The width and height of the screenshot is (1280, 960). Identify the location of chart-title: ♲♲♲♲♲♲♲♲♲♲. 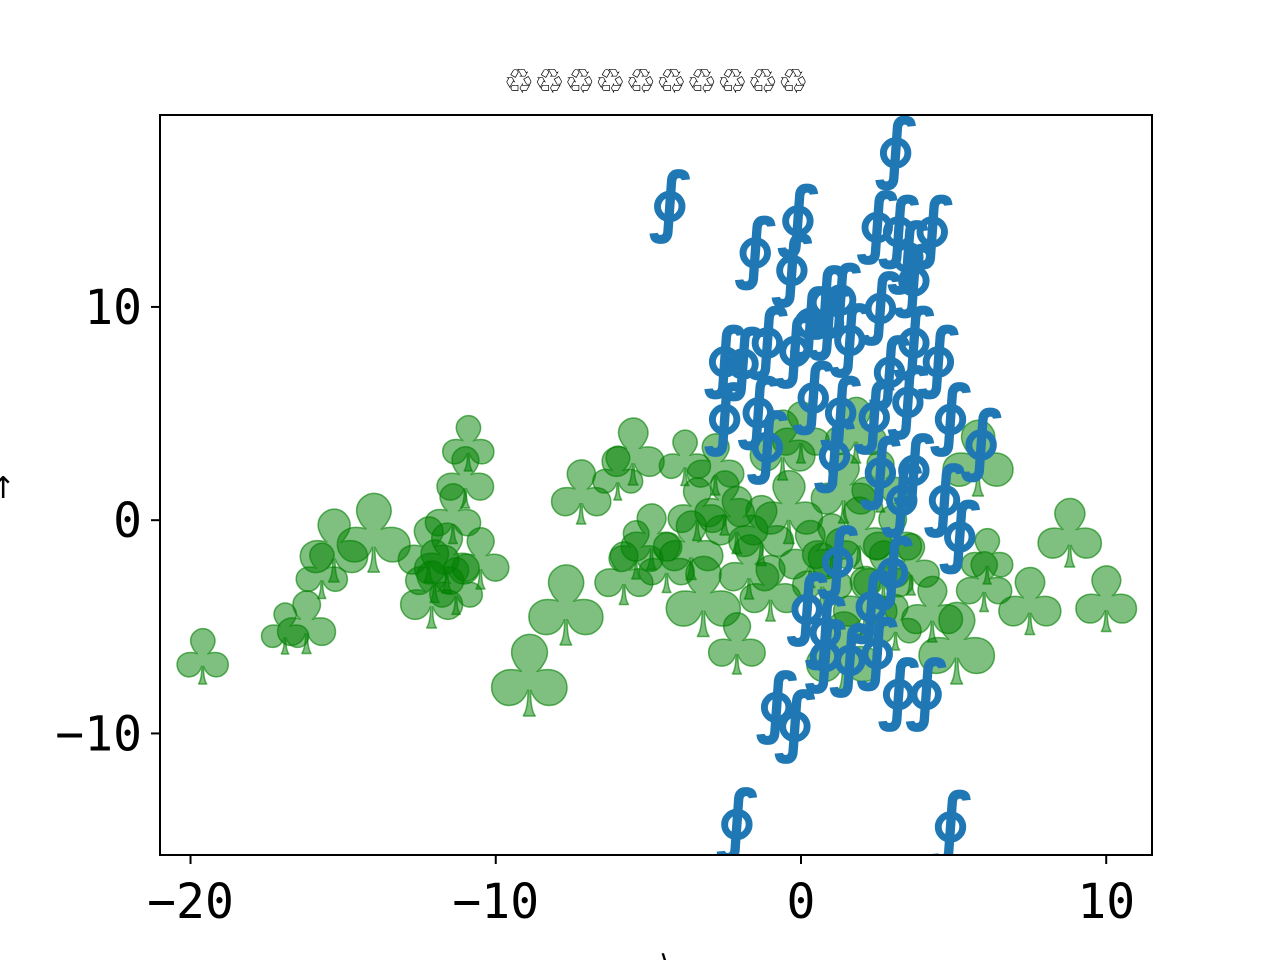
(656, 82).